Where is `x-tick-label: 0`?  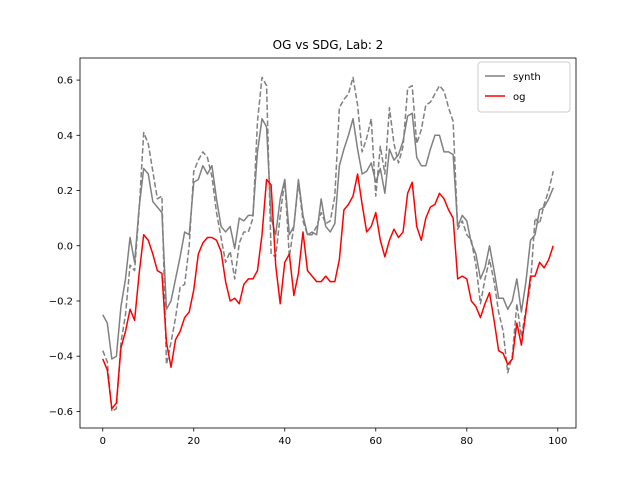
x-tick-label: 0 is located at coordinates (103, 441).